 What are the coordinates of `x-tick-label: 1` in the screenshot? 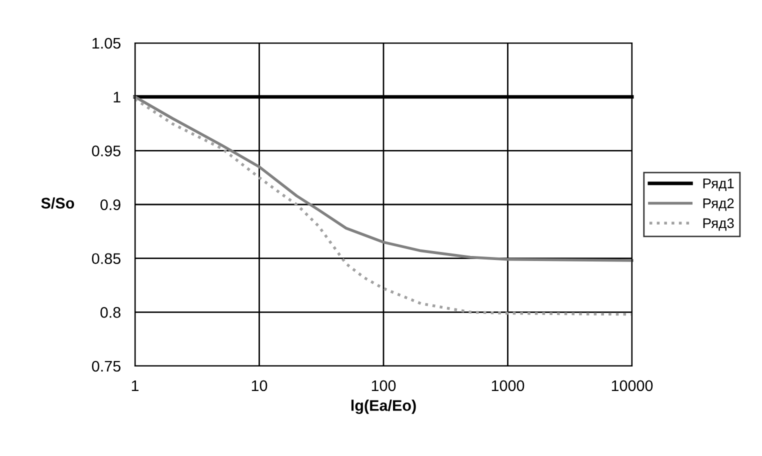 It's located at (135, 385).